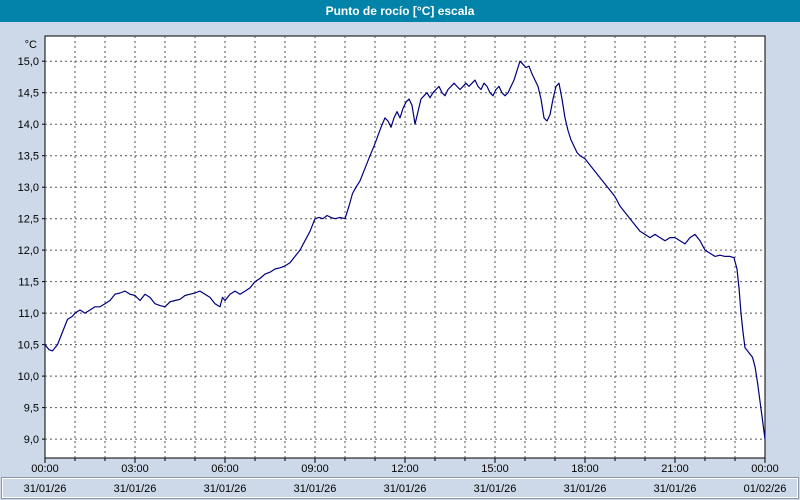 This screenshot has height=500, width=800. What do you see at coordinates (28, 125) in the screenshot?
I see `y-tick-label: 14,0` at bounding box center [28, 125].